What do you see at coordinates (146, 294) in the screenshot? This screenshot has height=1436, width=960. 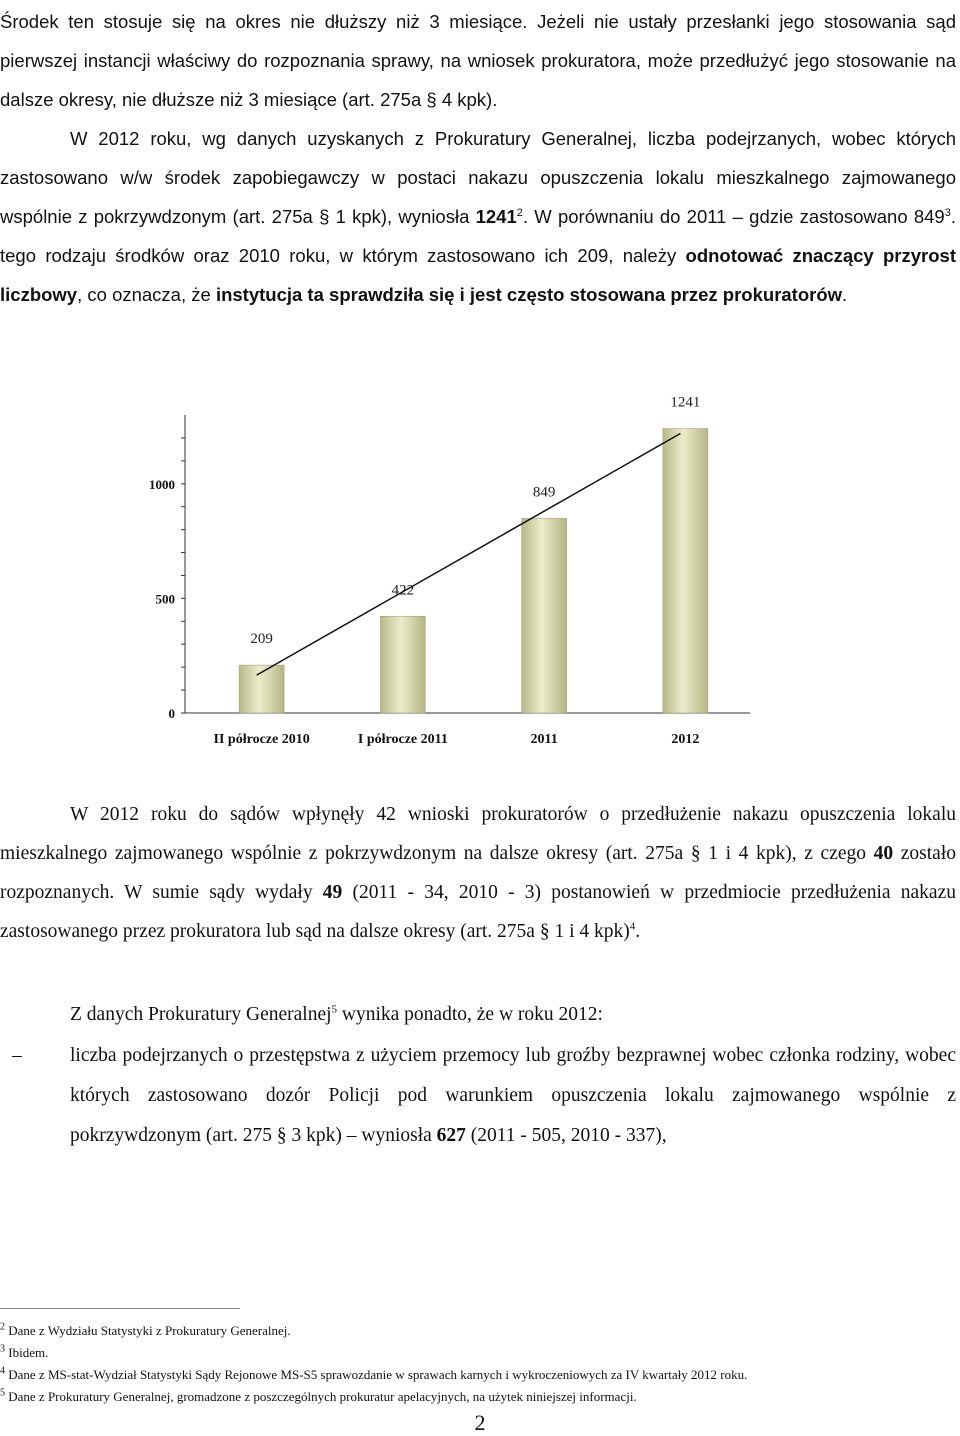 I see `para1-text-4: , co oznacza, że` at bounding box center [146, 294].